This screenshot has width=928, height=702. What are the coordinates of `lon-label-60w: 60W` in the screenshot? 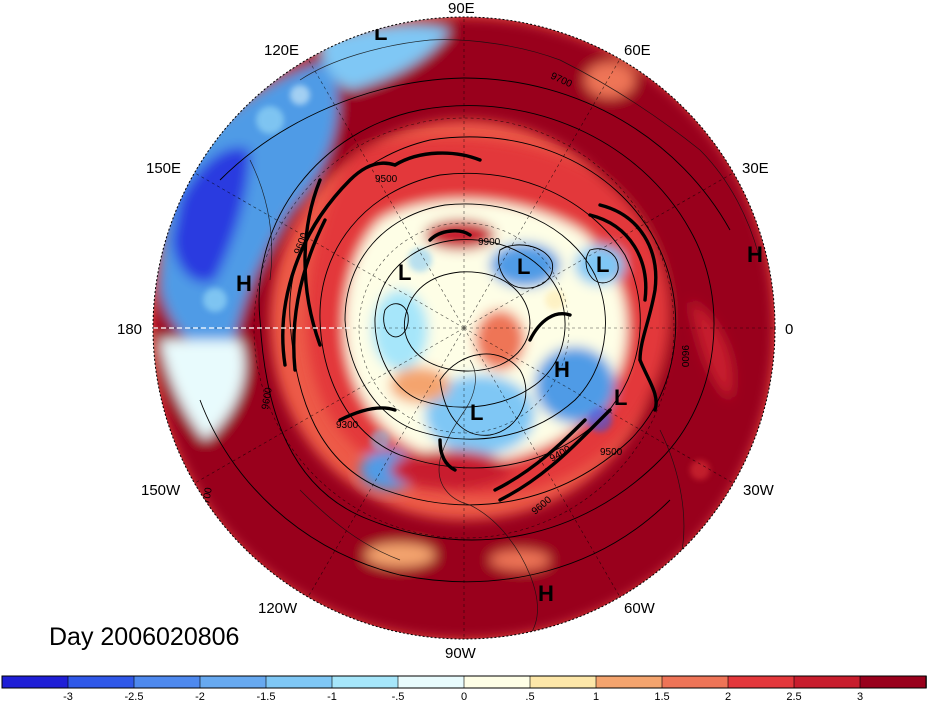 It's located at (640, 608).